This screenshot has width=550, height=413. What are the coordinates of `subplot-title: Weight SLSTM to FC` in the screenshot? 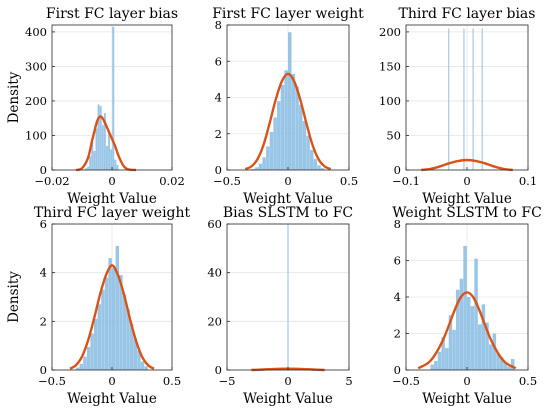 It's located at (467, 213).